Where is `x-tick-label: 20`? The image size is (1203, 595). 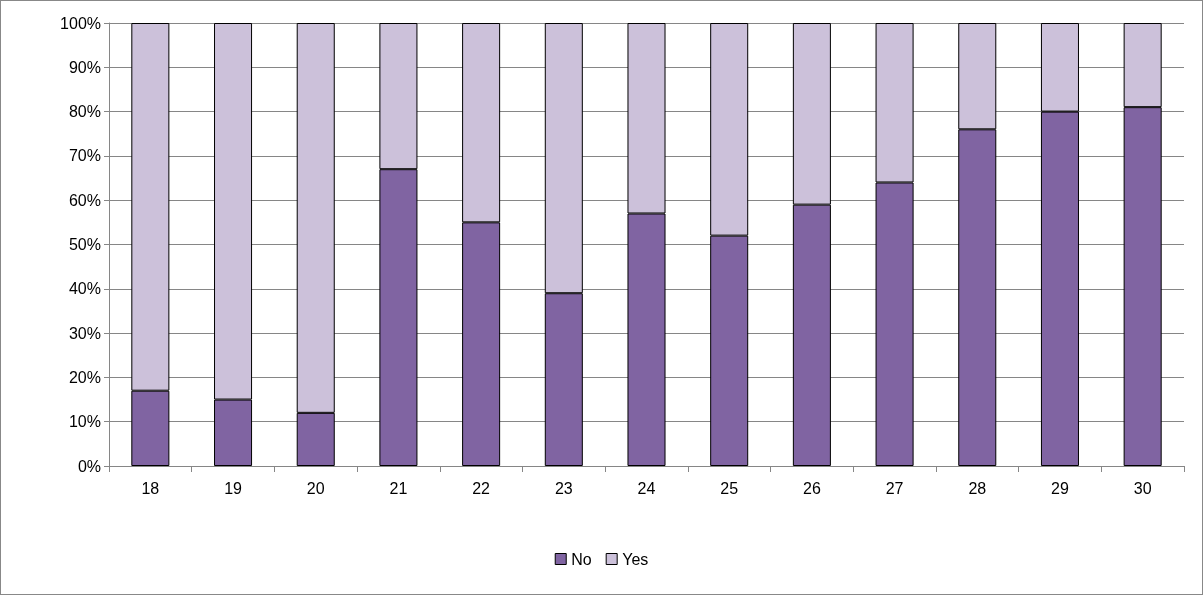 x-tick-label: 20 is located at coordinates (315, 488).